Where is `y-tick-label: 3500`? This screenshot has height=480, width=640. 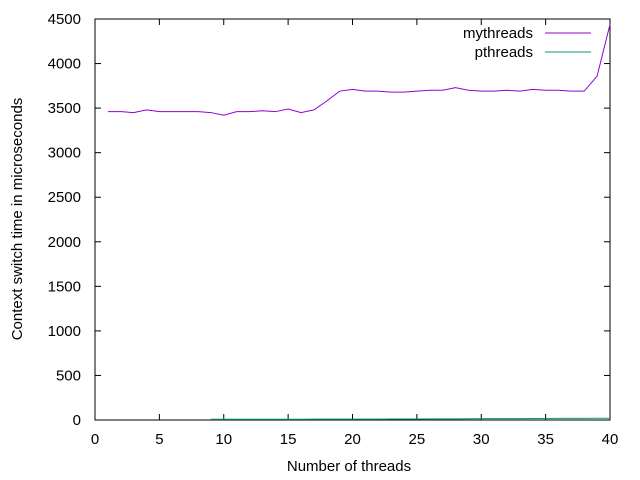 y-tick-label: 3500 is located at coordinates (64, 108).